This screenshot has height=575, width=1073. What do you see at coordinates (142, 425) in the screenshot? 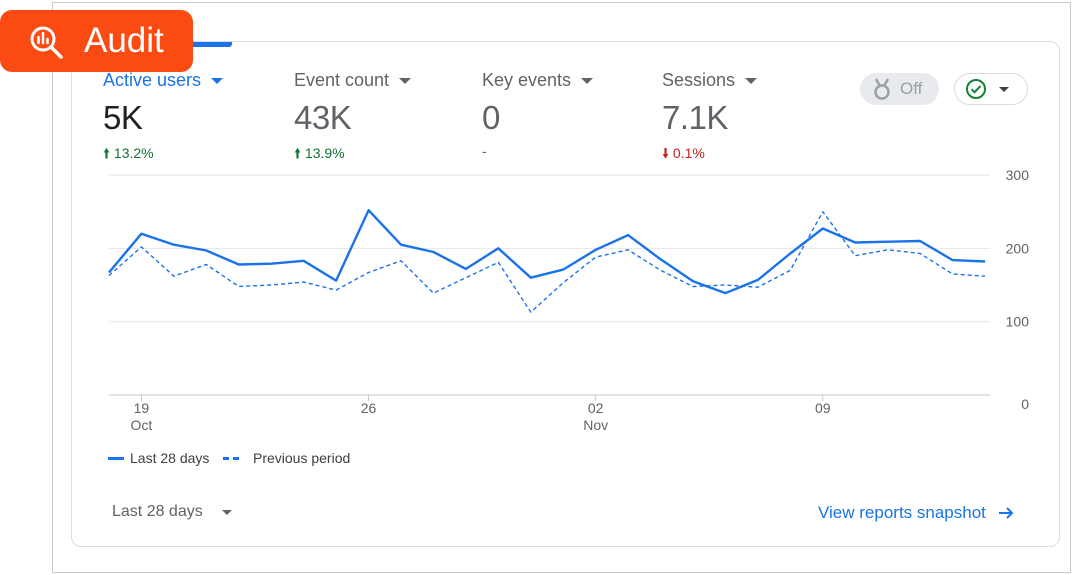
I see `x-tick-sublabel: Oct` at bounding box center [142, 425].